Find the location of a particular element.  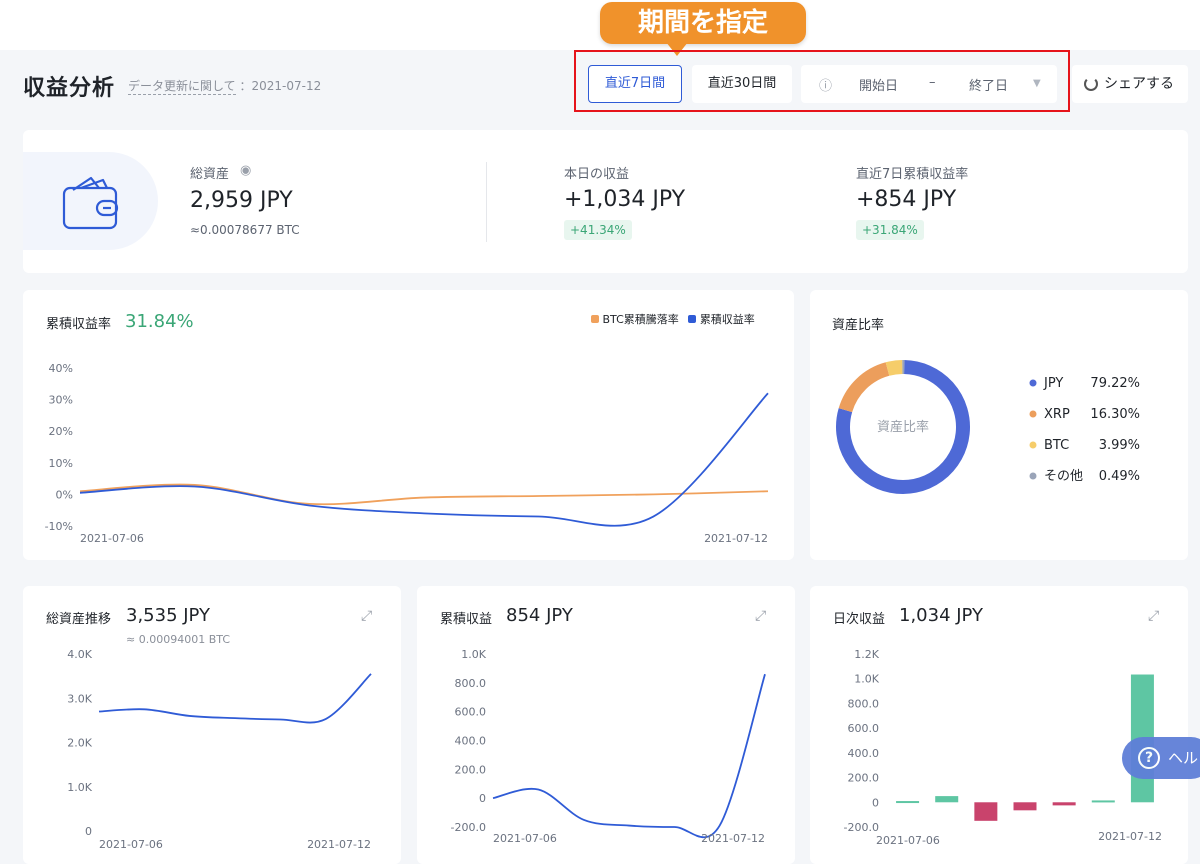

period-callout: 期間を指定 is located at coordinates (703, 23).